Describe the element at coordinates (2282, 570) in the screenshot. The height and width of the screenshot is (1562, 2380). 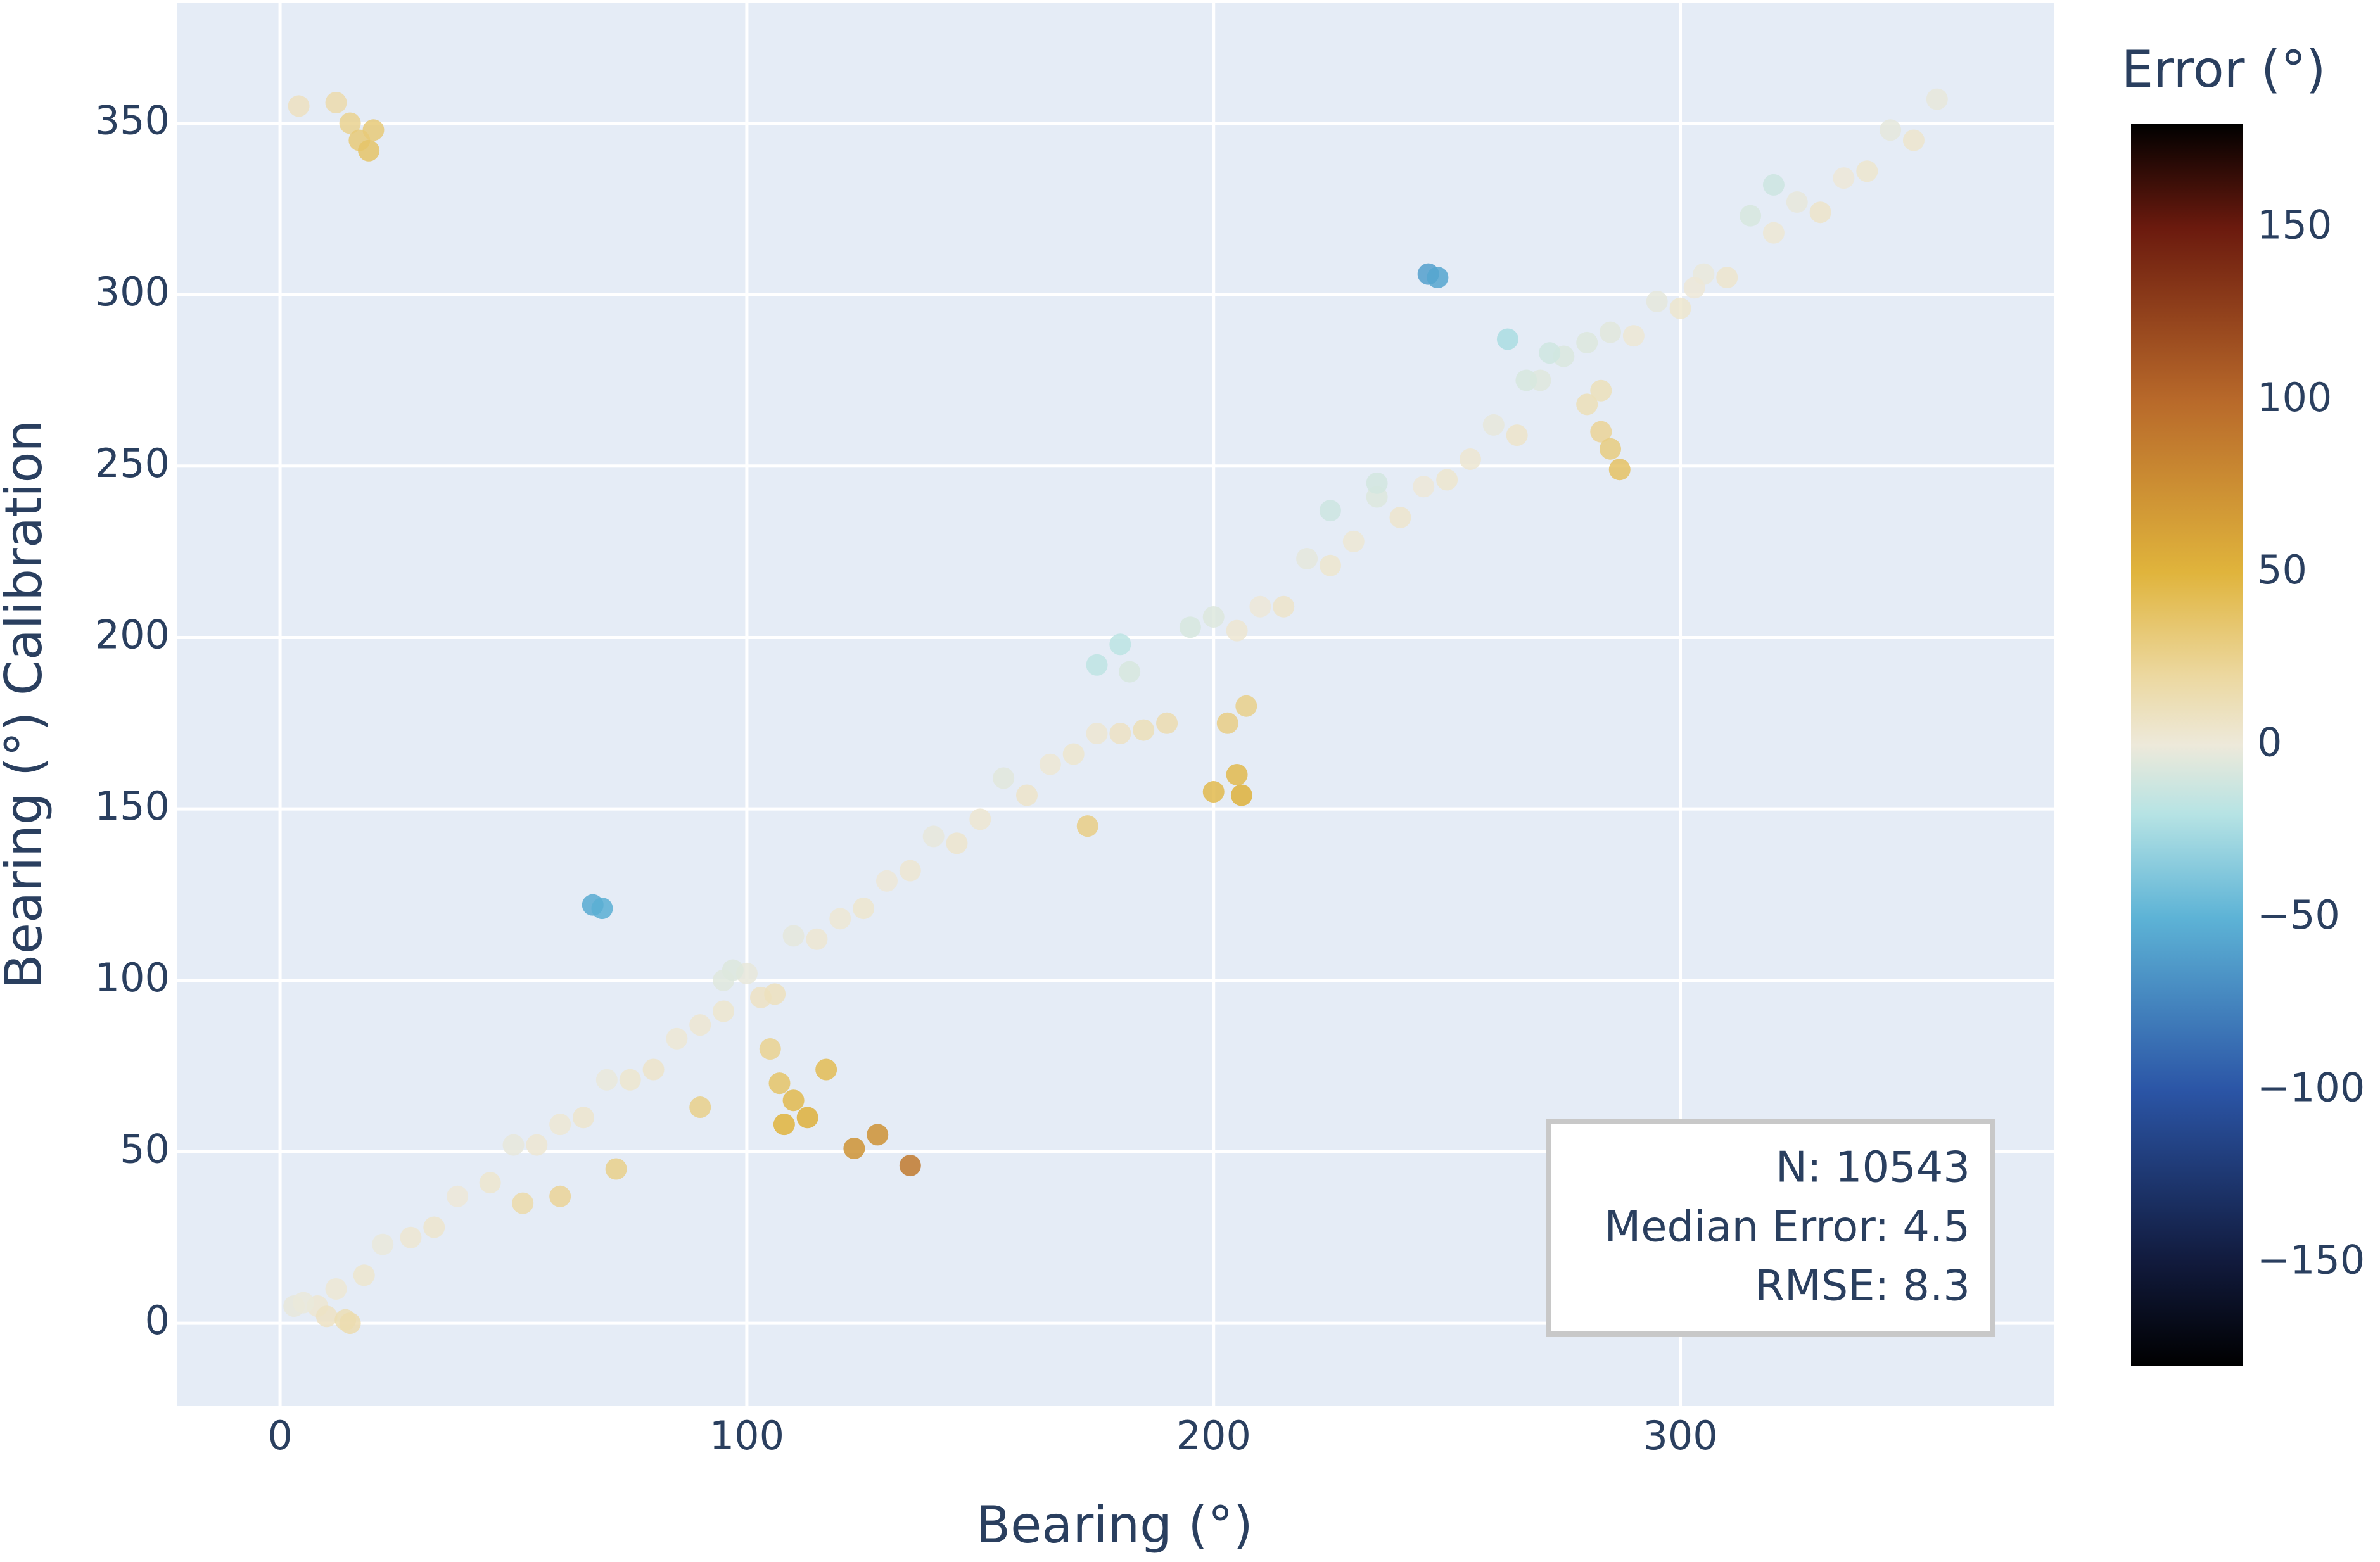
I see `colorbar-tick-label: 50` at that location.